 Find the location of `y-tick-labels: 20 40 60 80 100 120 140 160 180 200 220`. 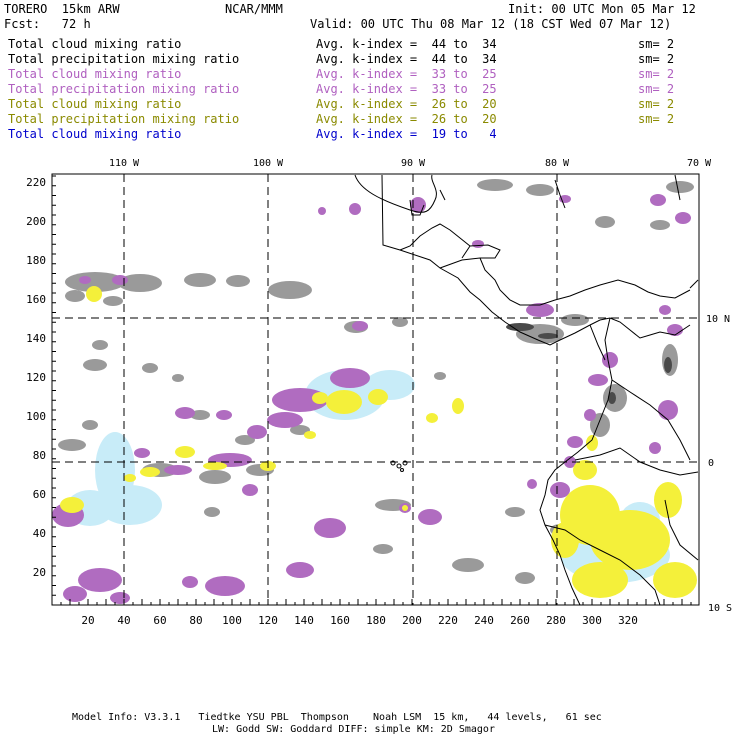

y-tick-labels: 20 40 60 80 100 120 140 160 180 200 220 is located at coordinates (36, 377).